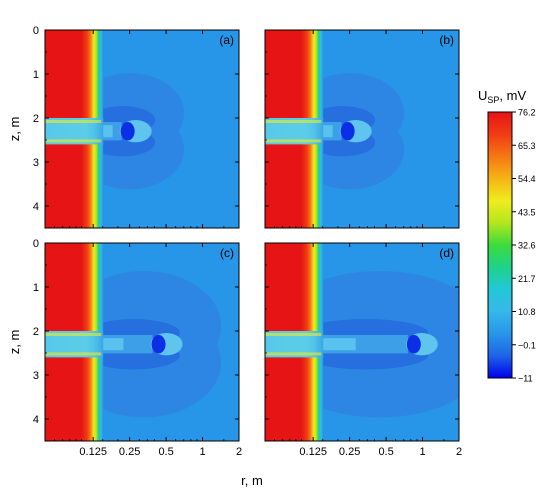 The height and width of the screenshot is (491, 550). Describe the element at coordinates (226, 40) in the screenshot. I see `panel-label: (a)` at that location.